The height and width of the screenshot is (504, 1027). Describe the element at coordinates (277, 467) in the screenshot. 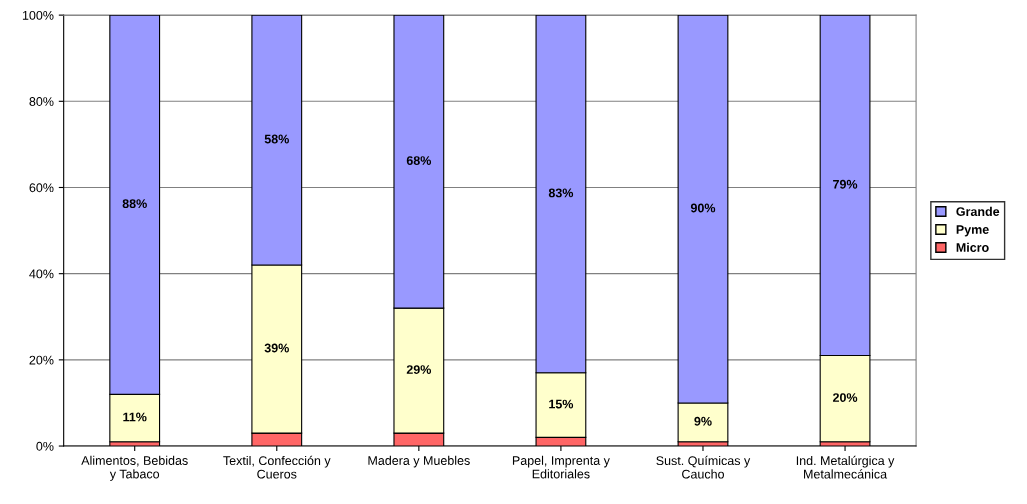

I see `x-tick-label: Textil, Confección y Cueros` at that location.